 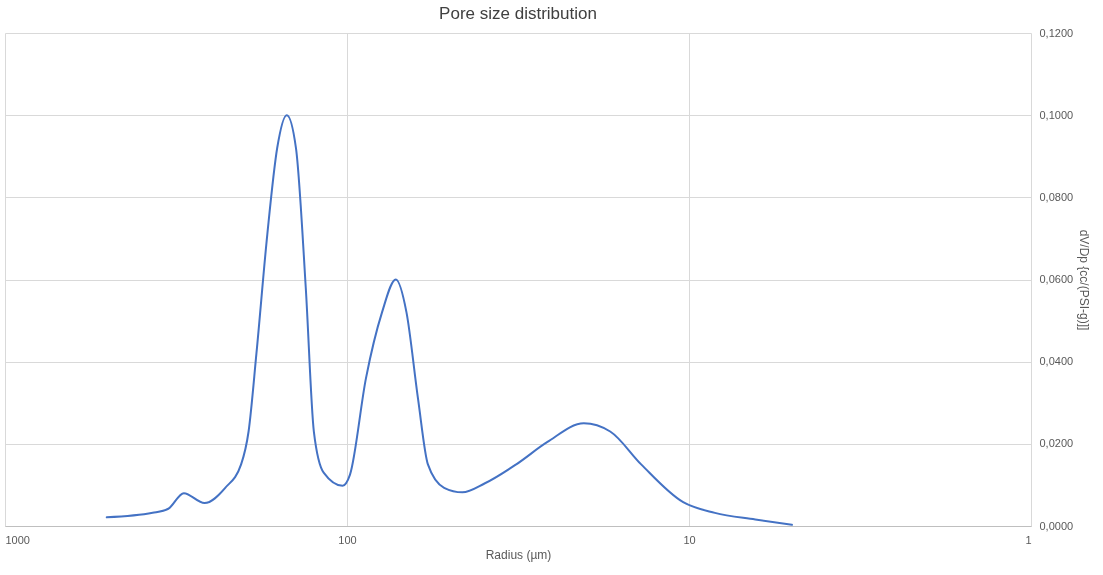 What do you see at coordinates (689, 539) in the screenshot?
I see `x-tick-label: 10` at bounding box center [689, 539].